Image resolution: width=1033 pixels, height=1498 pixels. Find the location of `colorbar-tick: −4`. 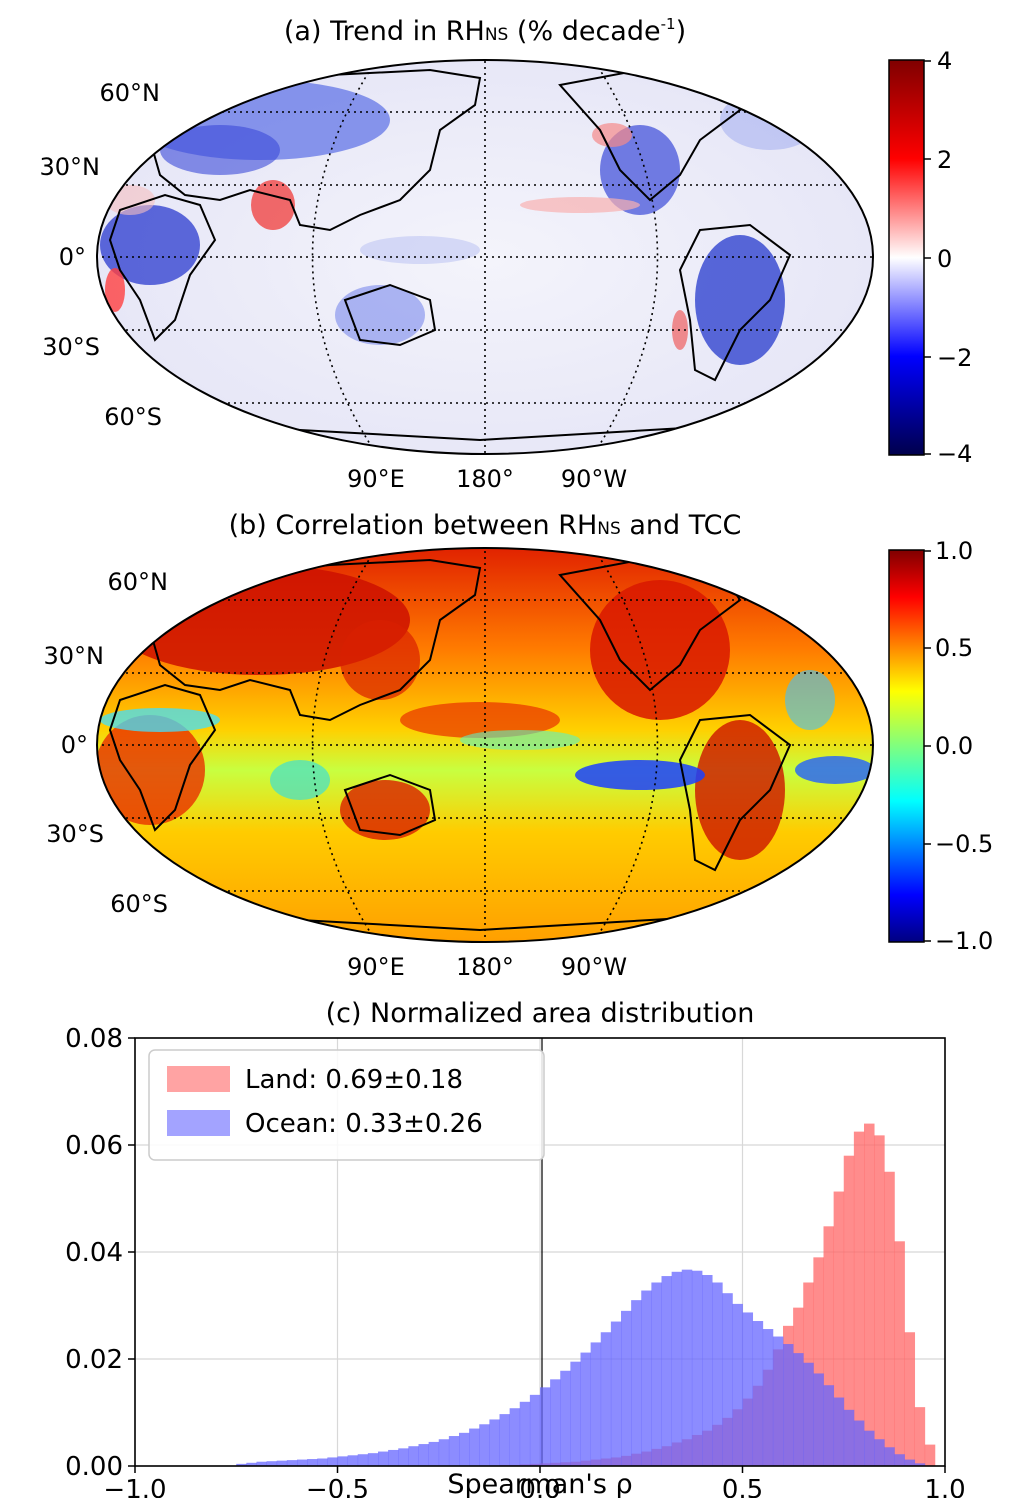

colorbar-tick: −4 is located at coordinates (954, 454).